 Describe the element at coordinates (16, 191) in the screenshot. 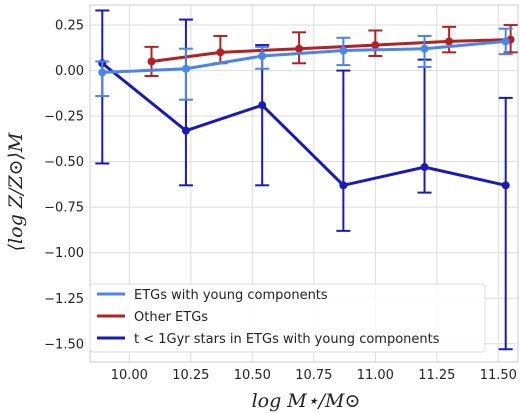

I see `y-axis-label: ⟨log Z/Z⊙⟩M` at that location.